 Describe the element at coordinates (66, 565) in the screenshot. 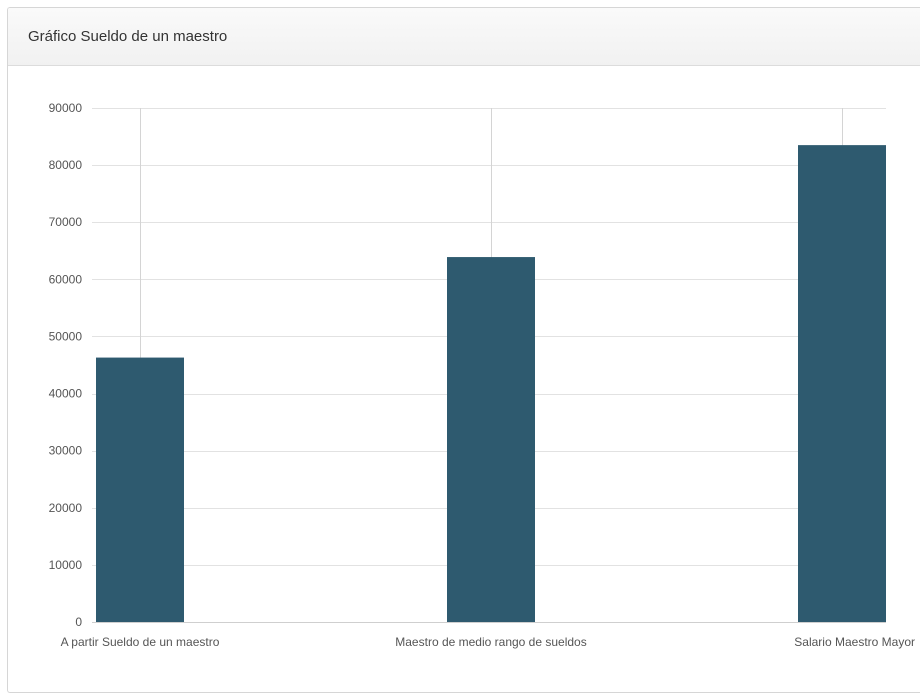

I see `y-tick-label: 10000` at that location.